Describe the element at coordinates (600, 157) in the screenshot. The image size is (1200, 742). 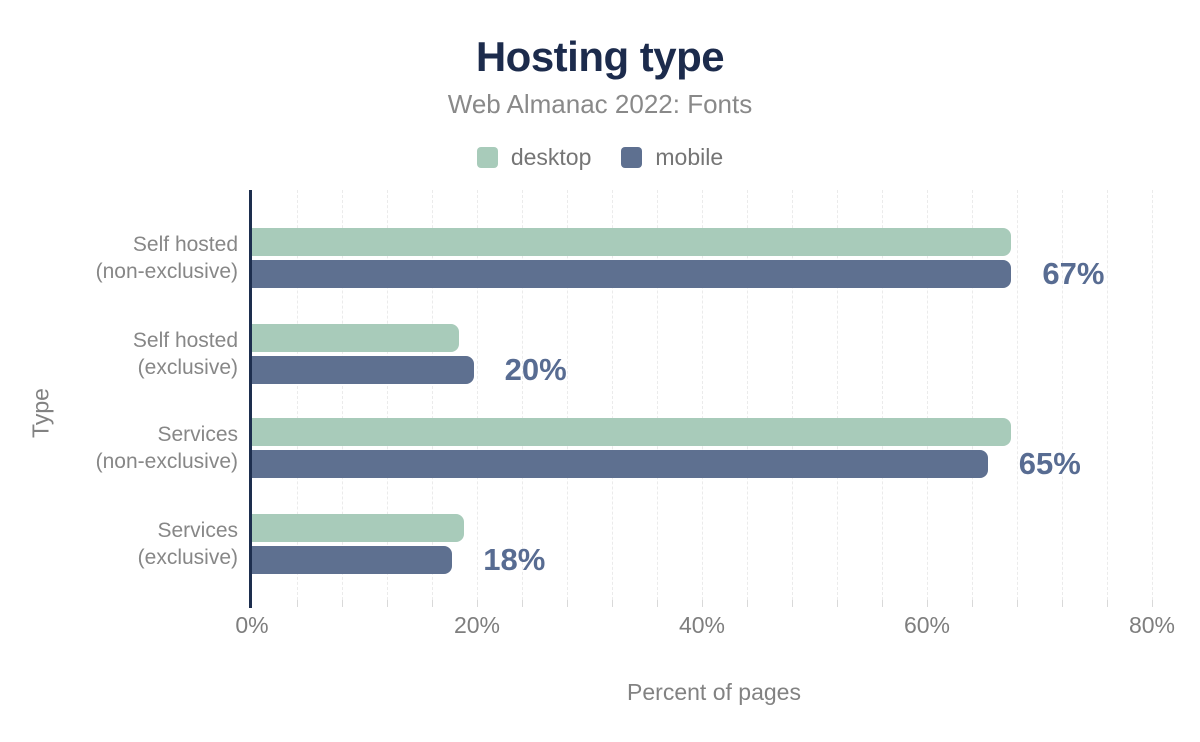
I see `legend: desktop mobile` at that location.